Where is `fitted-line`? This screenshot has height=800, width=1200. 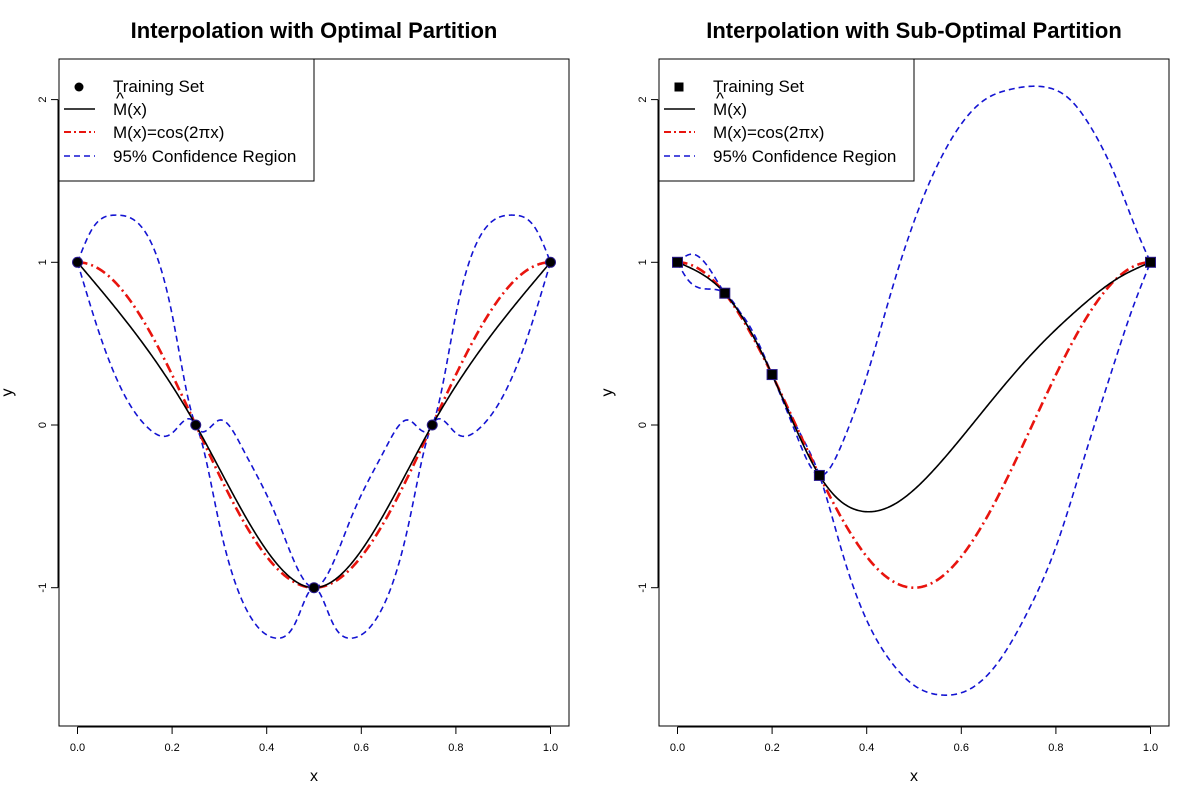
fitted-line is located at coordinates (914, 387).